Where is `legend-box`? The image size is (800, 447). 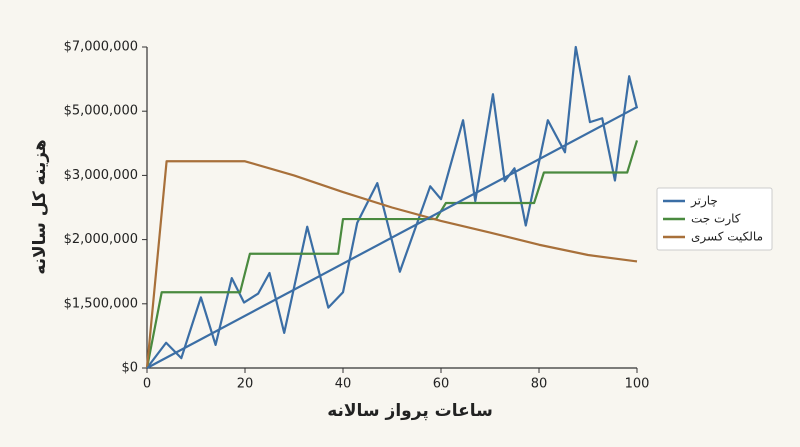
legend-box is located at coordinates (714, 219).